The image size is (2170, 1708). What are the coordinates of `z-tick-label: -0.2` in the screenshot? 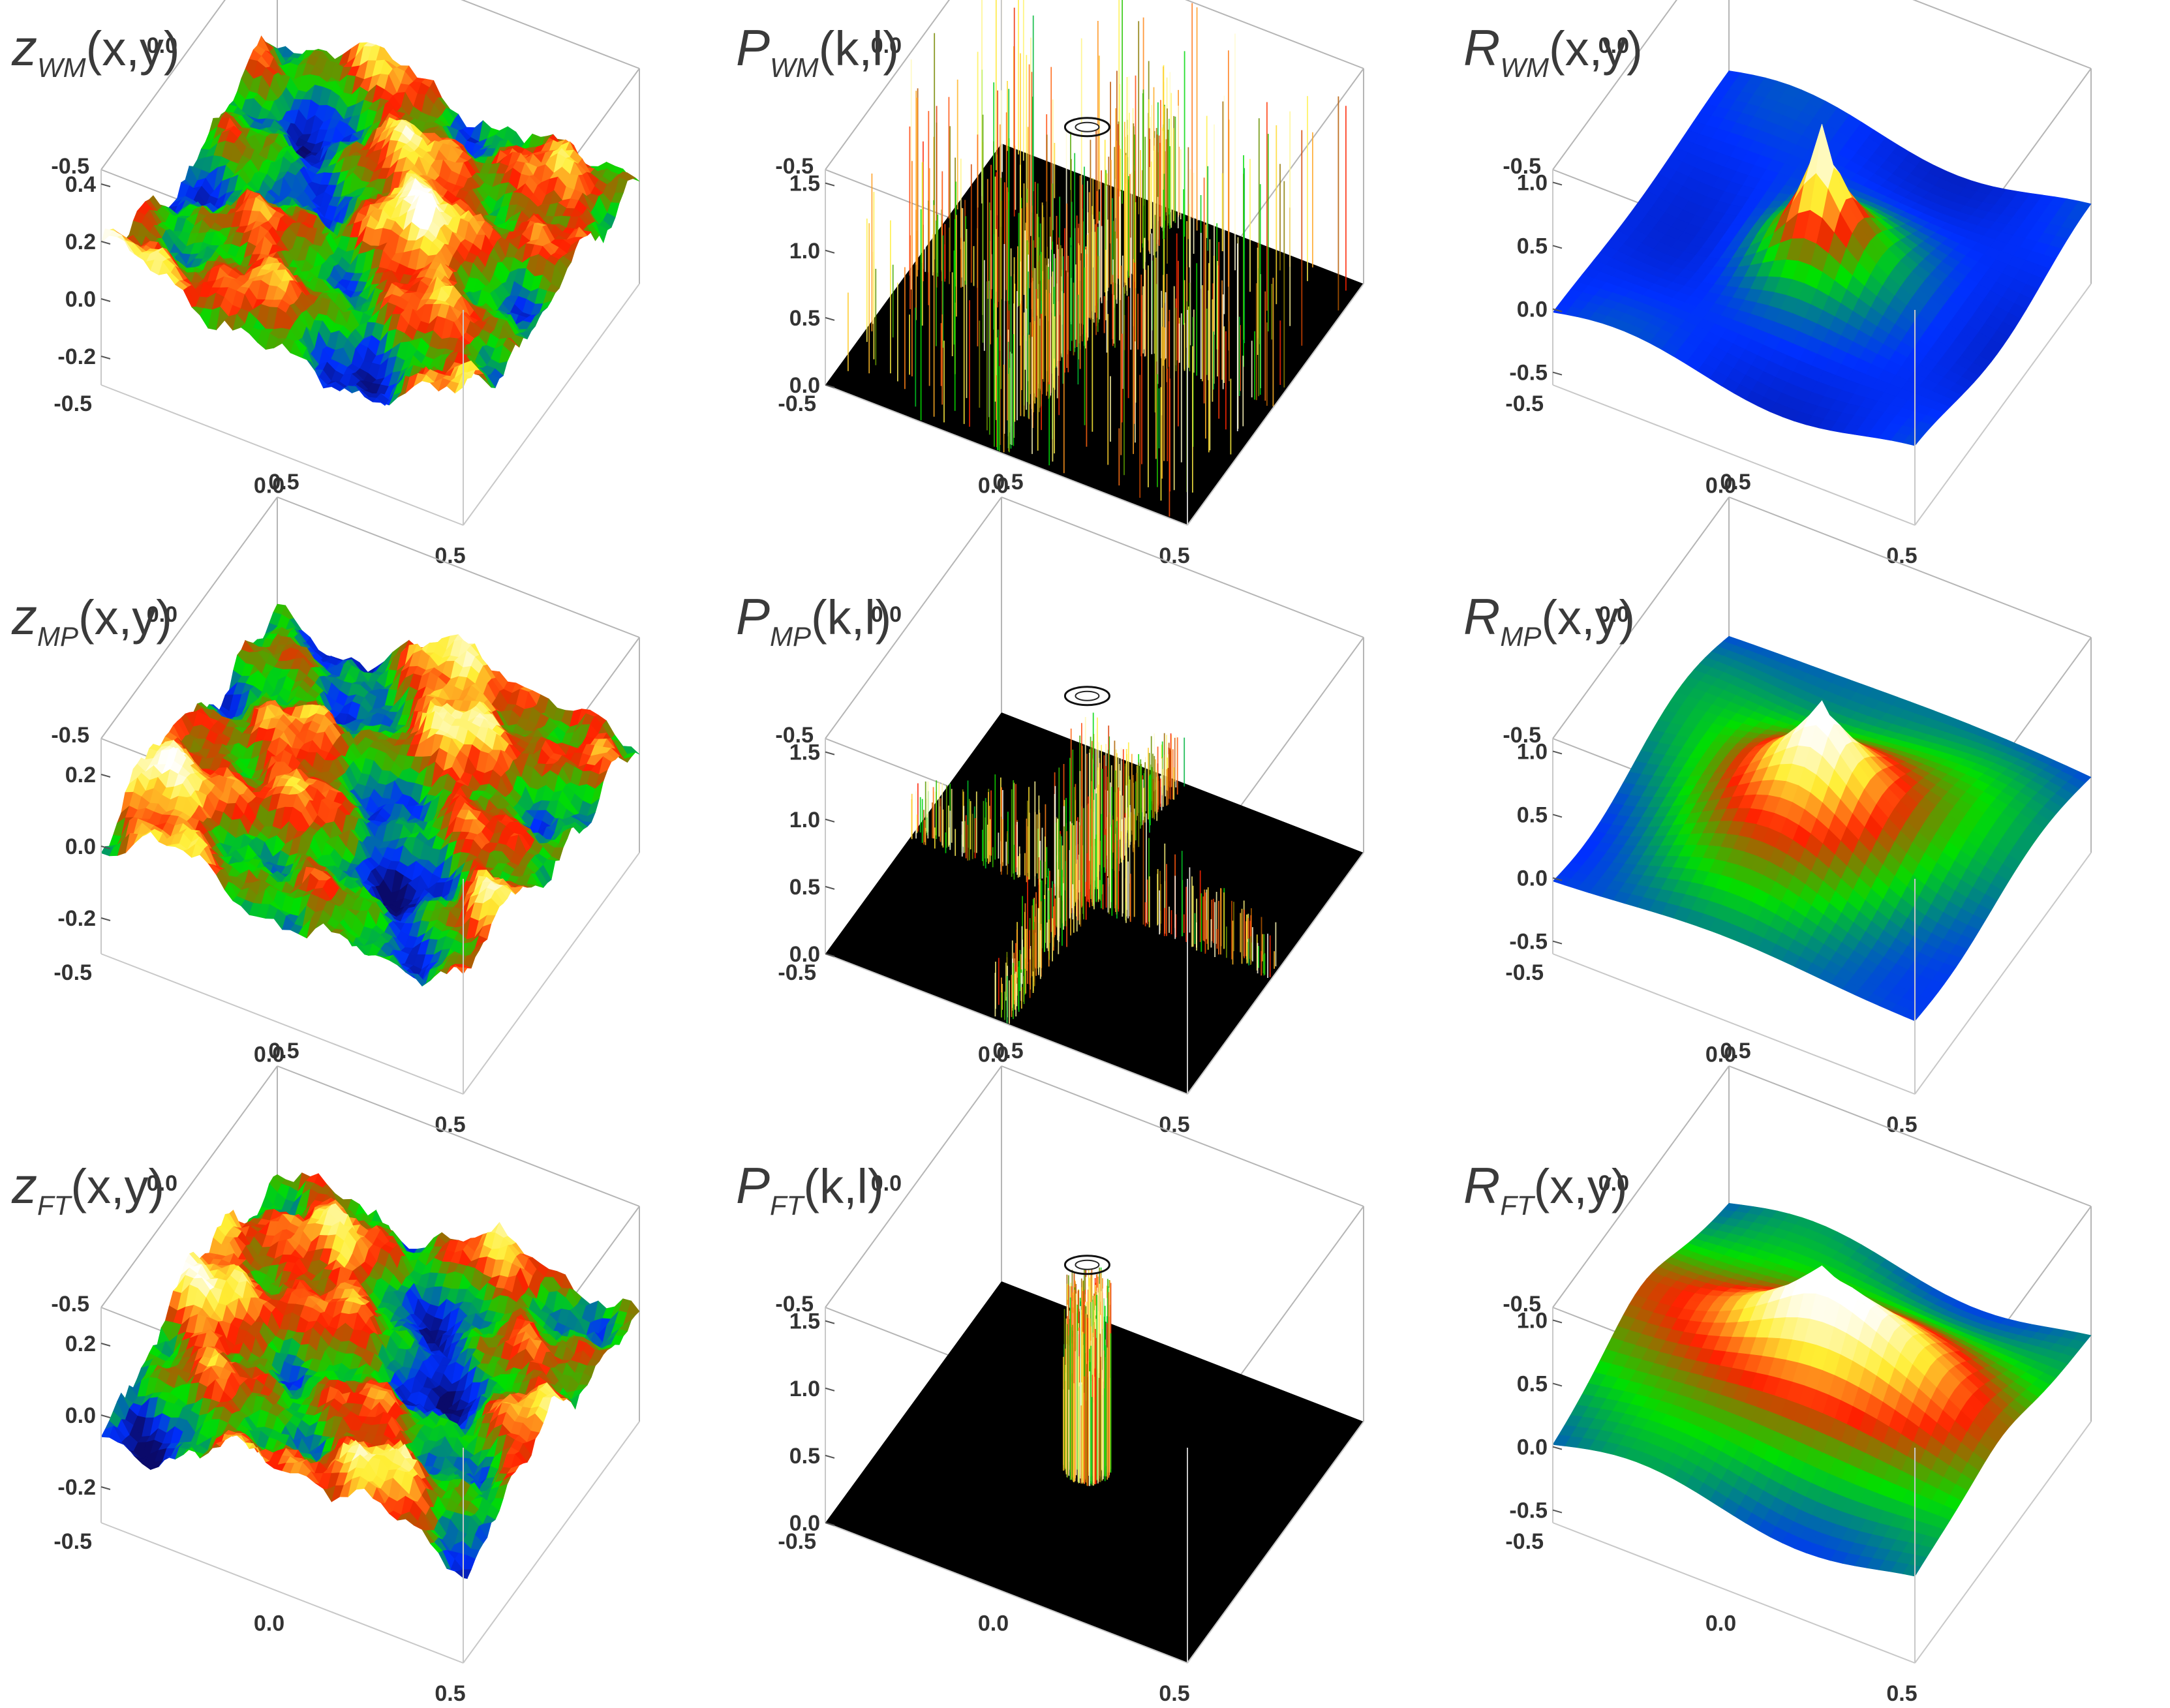 It's located at (76, 357).